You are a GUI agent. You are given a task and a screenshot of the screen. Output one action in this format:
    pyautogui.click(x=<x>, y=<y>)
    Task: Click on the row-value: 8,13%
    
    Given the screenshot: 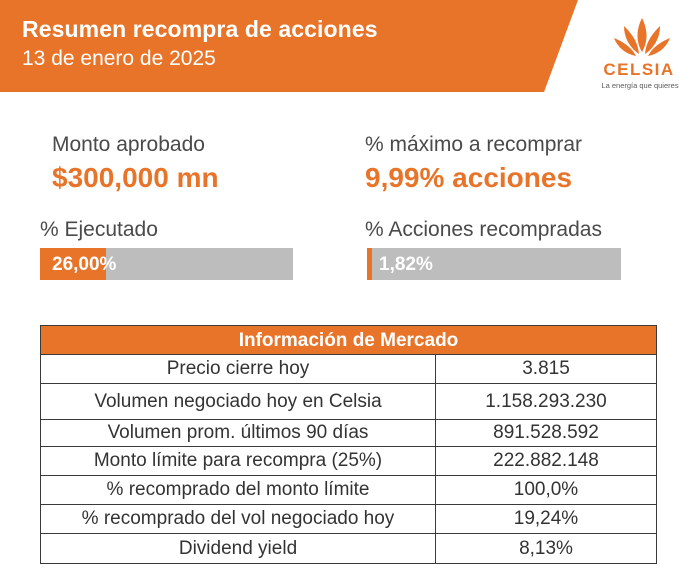 What is the action you would take?
    pyautogui.click(x=546, y=548)
    